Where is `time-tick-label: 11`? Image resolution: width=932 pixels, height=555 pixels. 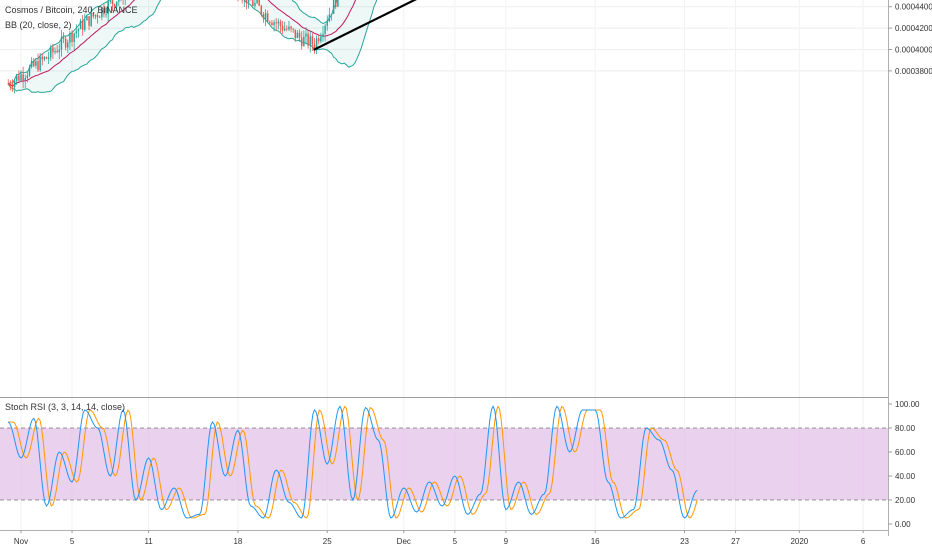
time-tick-label: 11 is located at coordinates (148, 541).